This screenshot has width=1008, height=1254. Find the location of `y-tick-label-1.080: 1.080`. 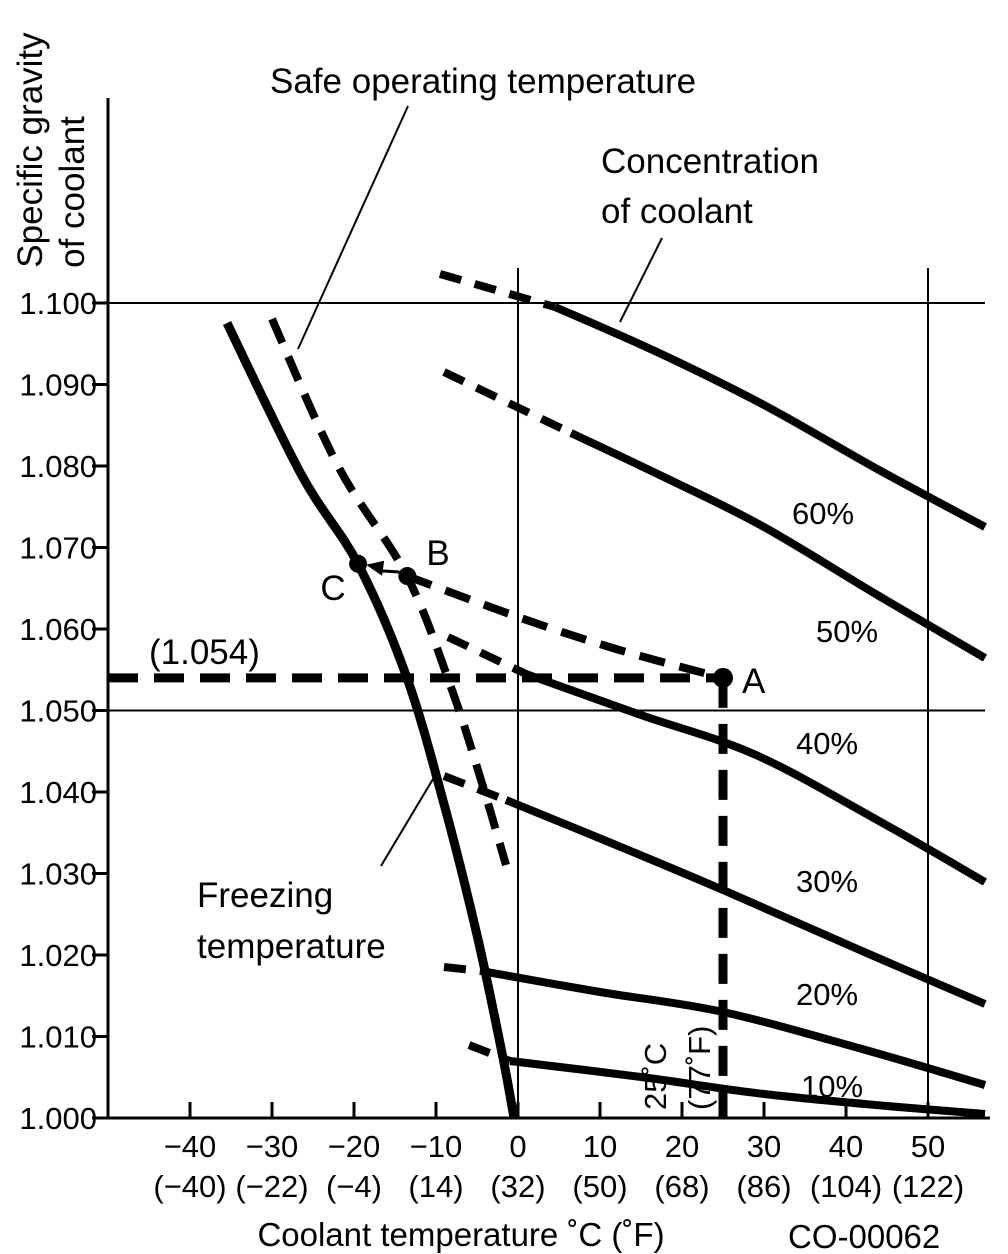

y-tick-label-1.080: 1.080 is located at coordinates (58, 466).